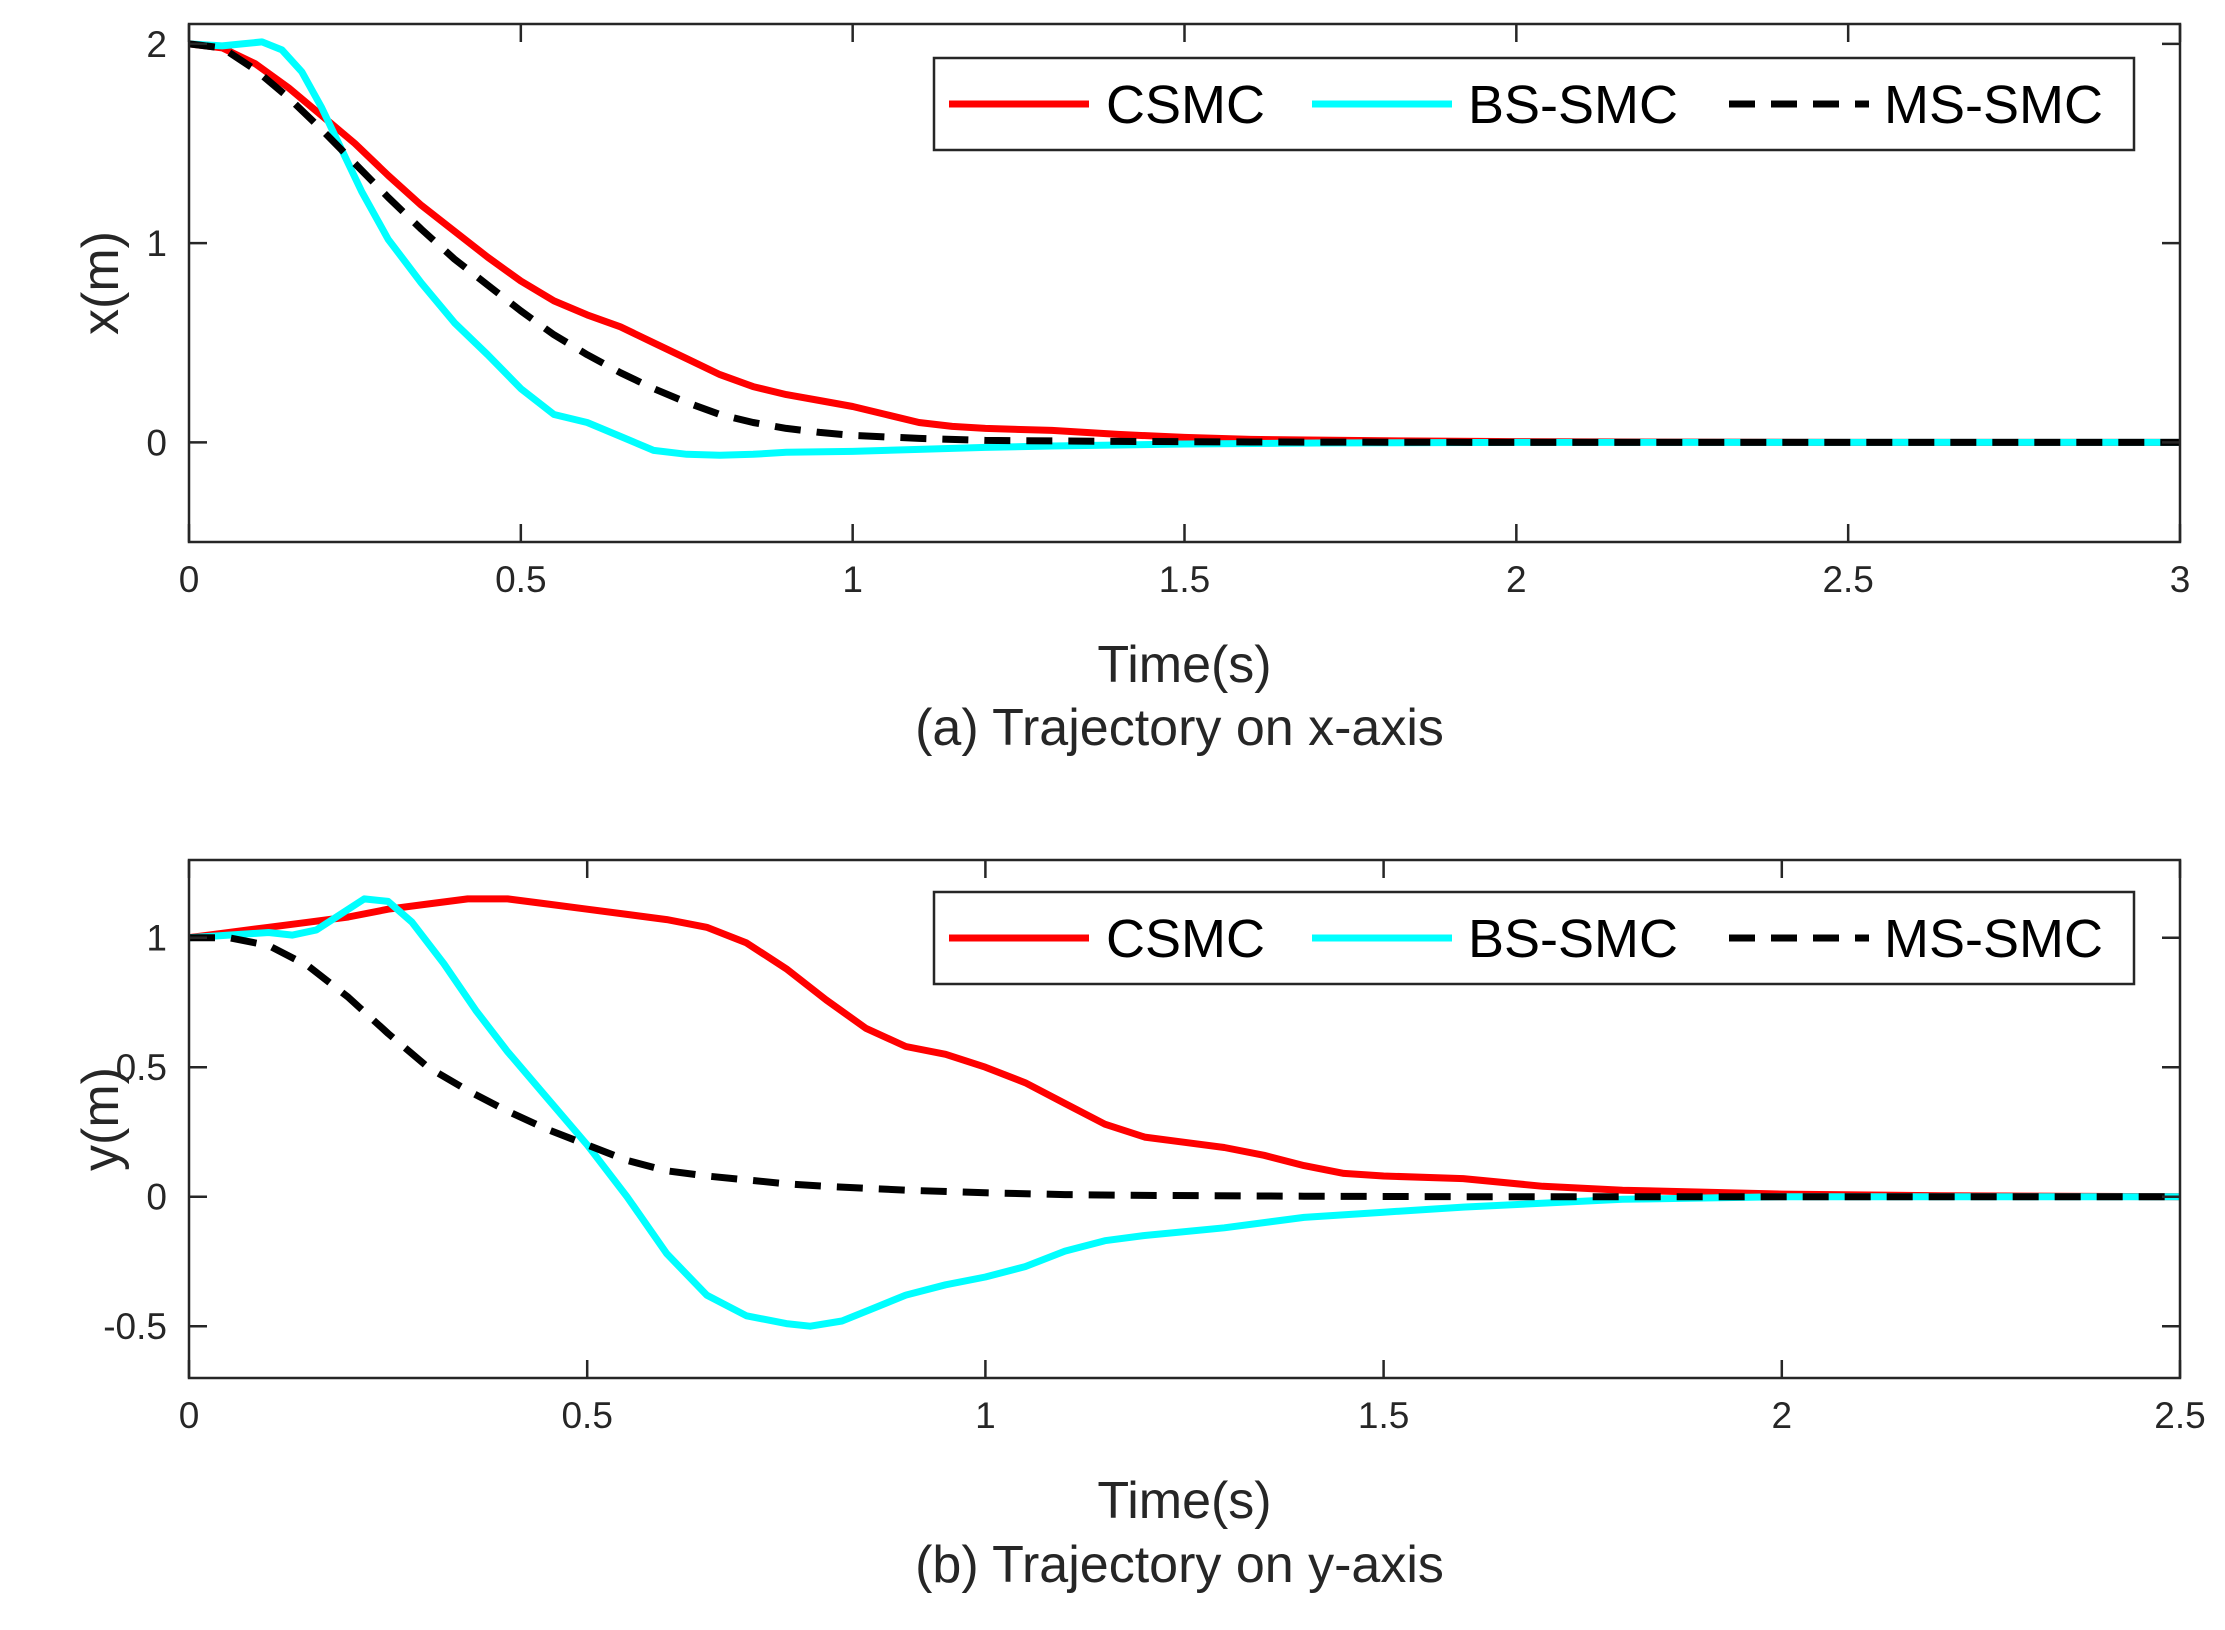 This screenshot has height=1630, width=2225. What do you see at coordinates (1184, 1067) in the screenshot?
I see `series-line-ms-smc` at bounding box center [1184, 1067].